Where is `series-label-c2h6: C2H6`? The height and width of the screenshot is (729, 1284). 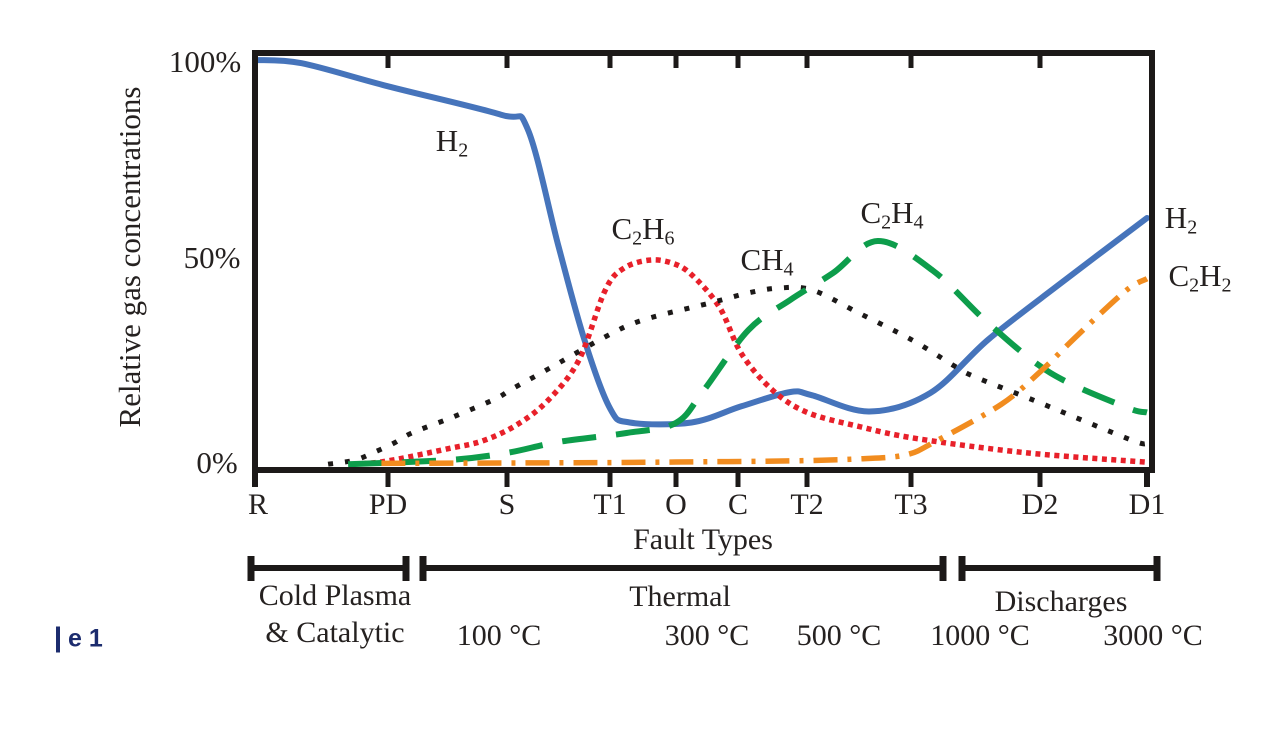
series-label-c2h6: C2H6 is located at coordinates (643, 230).